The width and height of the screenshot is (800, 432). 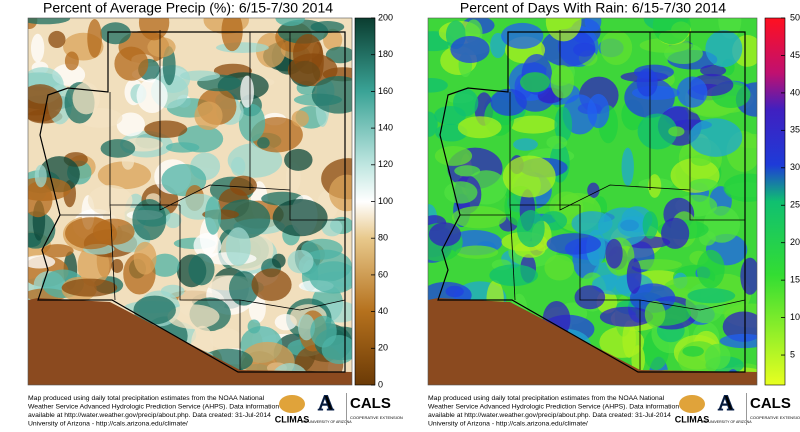 I want to click on colorbar-tick-label: 15, so click(x=795, y=280).